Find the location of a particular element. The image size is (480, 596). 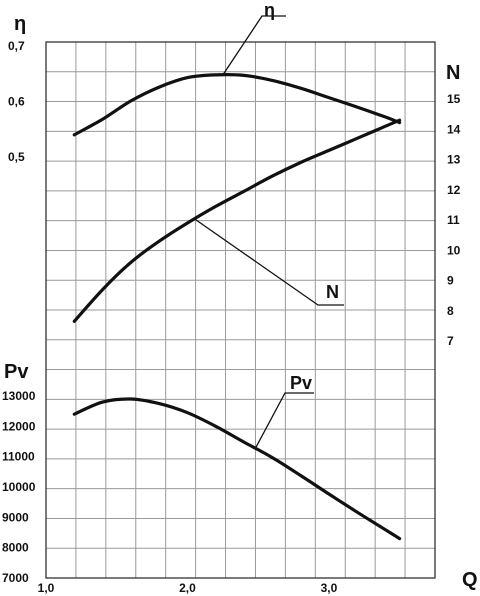

eta-tick-label: 0,6 is located at coordinates (16, 102).